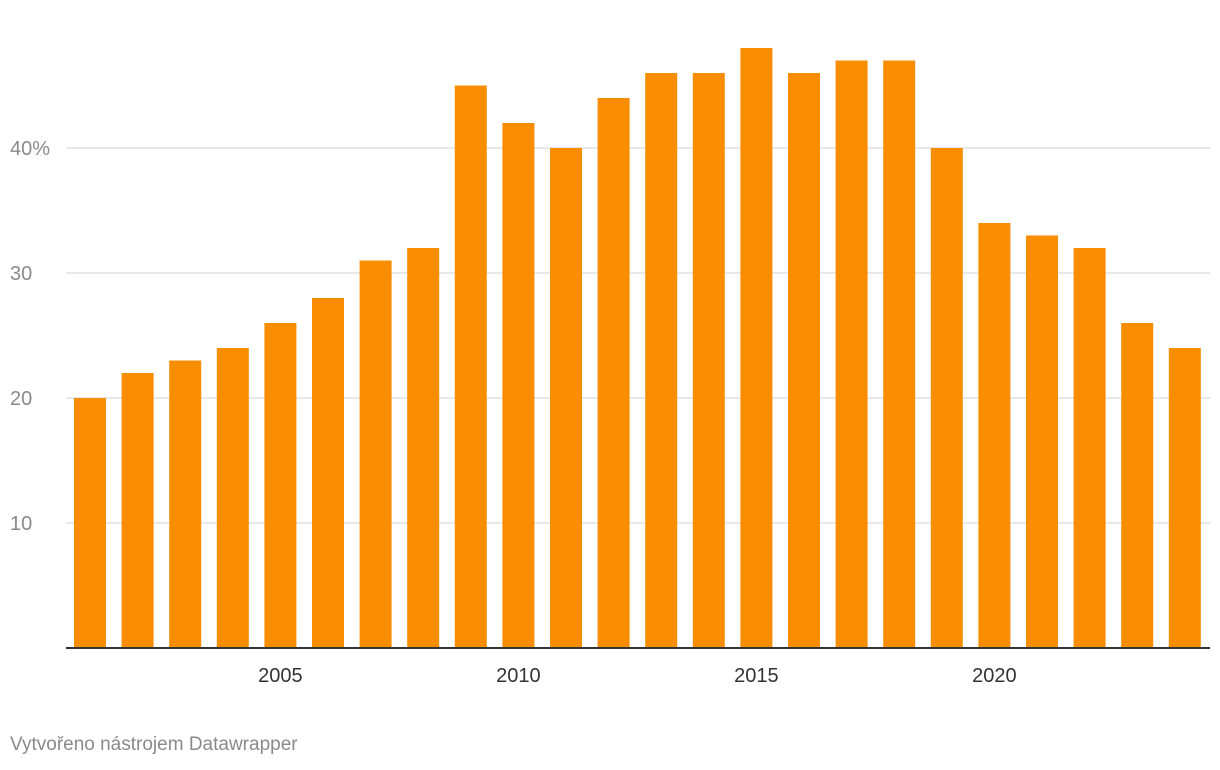 This screenshot has height=770, width=1220. Describe the element at coordinates (899, 354) in the screenshot. I see `bar-2018` at that location.